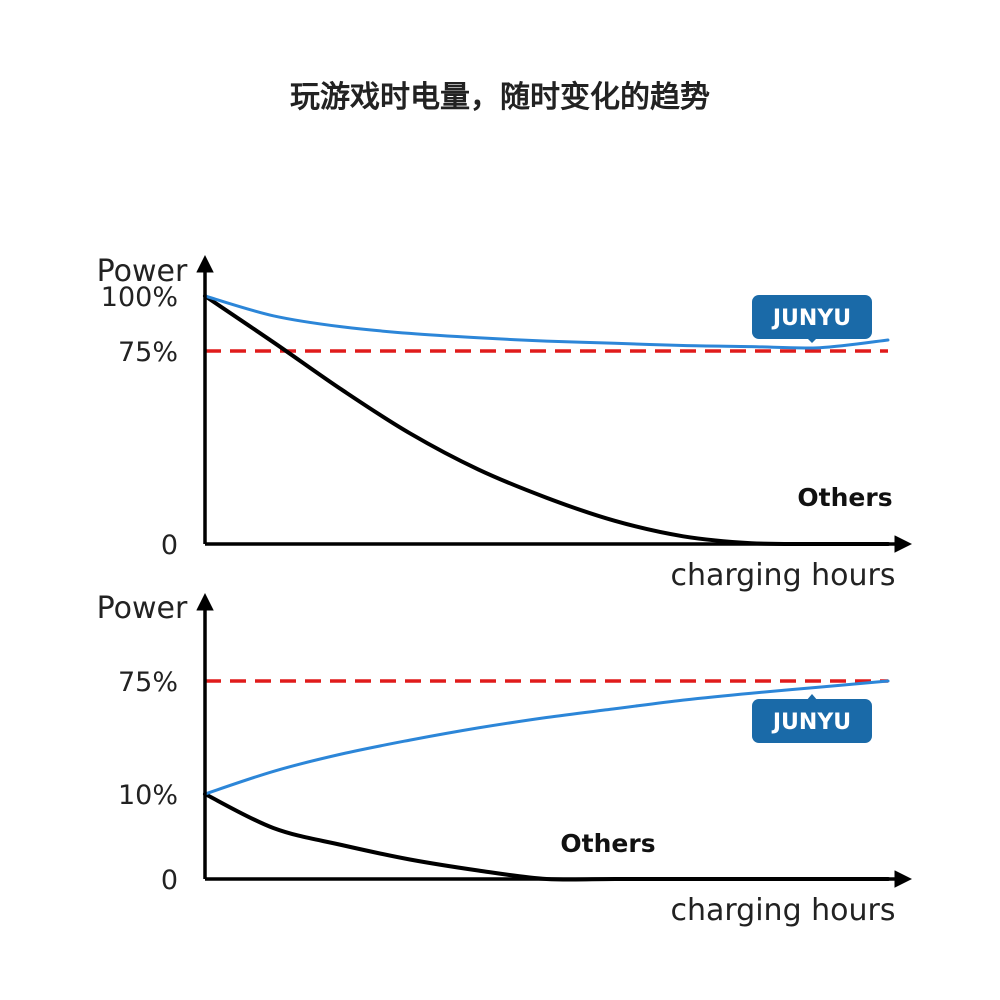 This screenshot has width=1000, height=1000. What do you see at coordinates (500, 97) in the screenshot?
I see `page-title: 玩游戏时电量，随时变化的趋势` at bounding box center [500, 97].